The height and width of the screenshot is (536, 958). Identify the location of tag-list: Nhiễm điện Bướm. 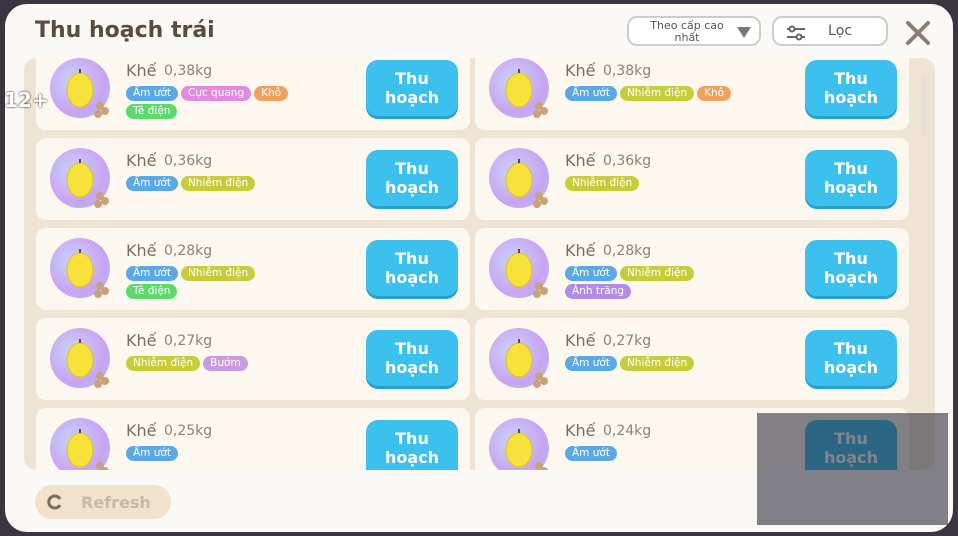
(213, 363).